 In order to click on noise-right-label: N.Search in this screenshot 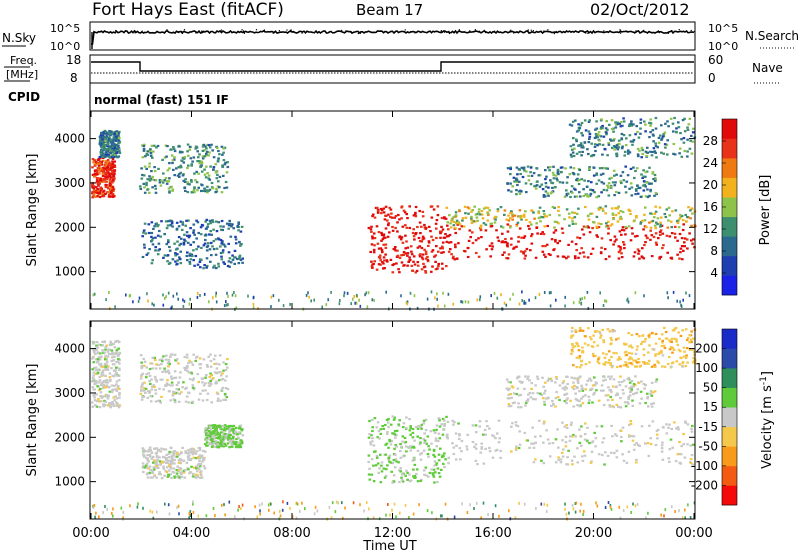, I will do `click(772, 36)`.